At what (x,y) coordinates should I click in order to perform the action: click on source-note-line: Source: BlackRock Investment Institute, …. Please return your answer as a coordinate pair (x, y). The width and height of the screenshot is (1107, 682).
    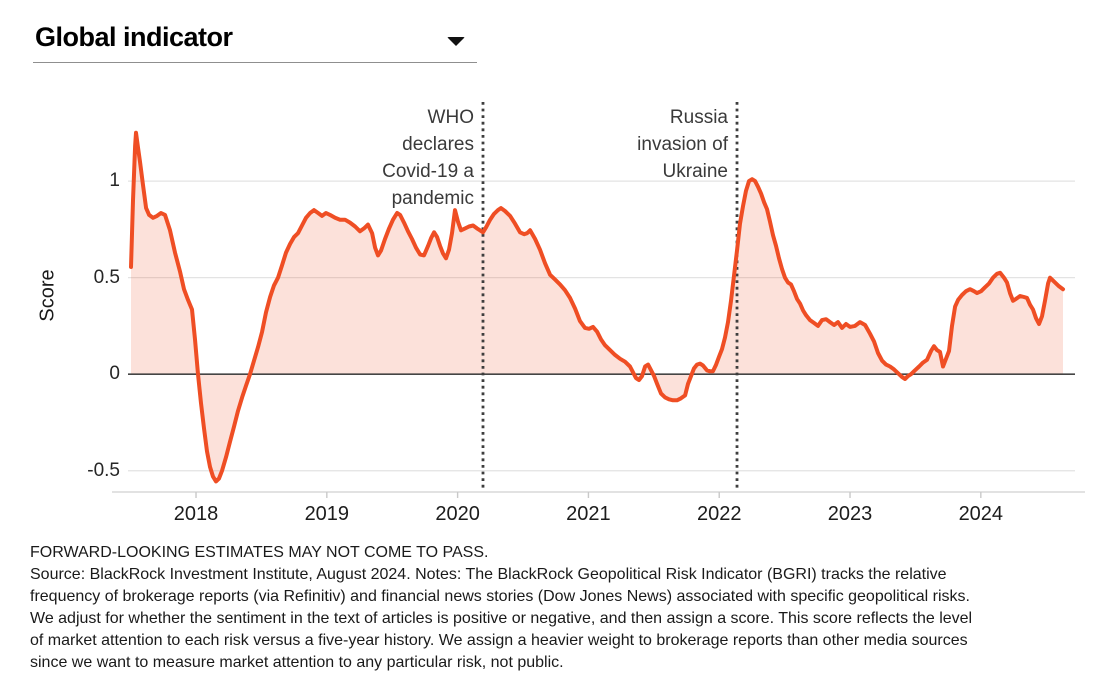
    Looking at the image, I should click on (488, 574).